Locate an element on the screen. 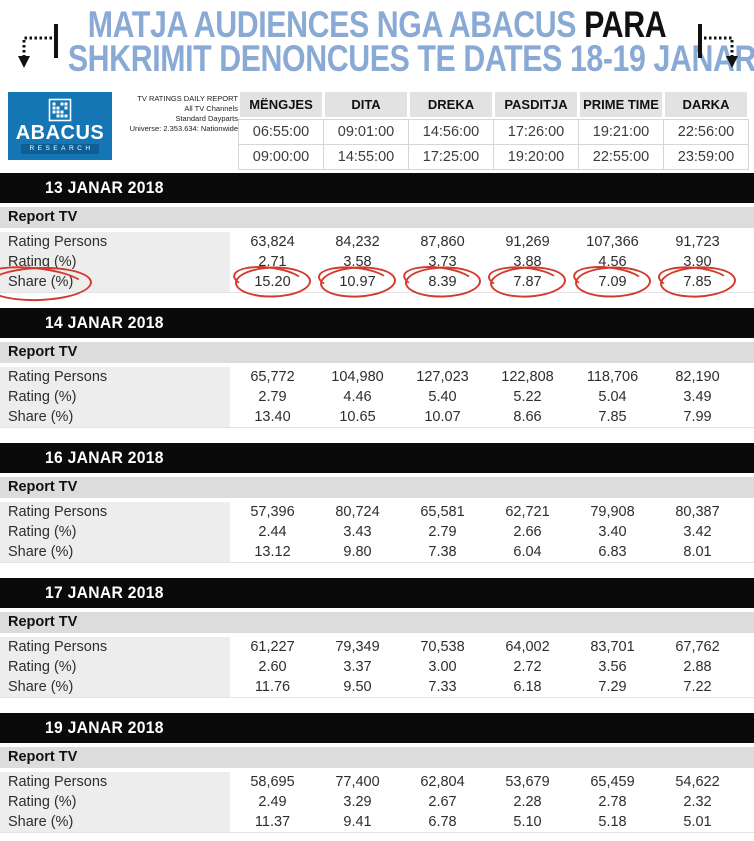 This screenshot has width=754, height=841. share-pct-row: Share (%) 11.37 9.41 6.78 5.10 5.18 5.01 is located at coordinates (377, 822).